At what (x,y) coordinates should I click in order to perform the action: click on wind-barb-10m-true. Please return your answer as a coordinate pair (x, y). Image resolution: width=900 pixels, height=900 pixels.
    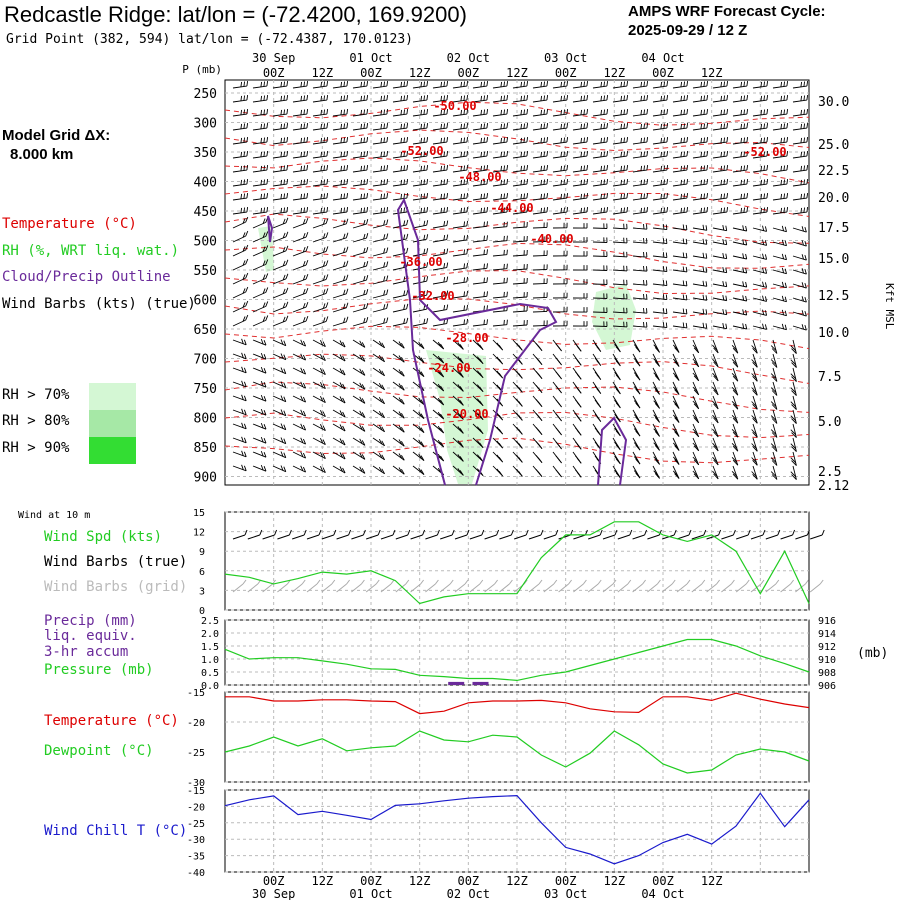
    Looking at the image, I should click on (373, 534).